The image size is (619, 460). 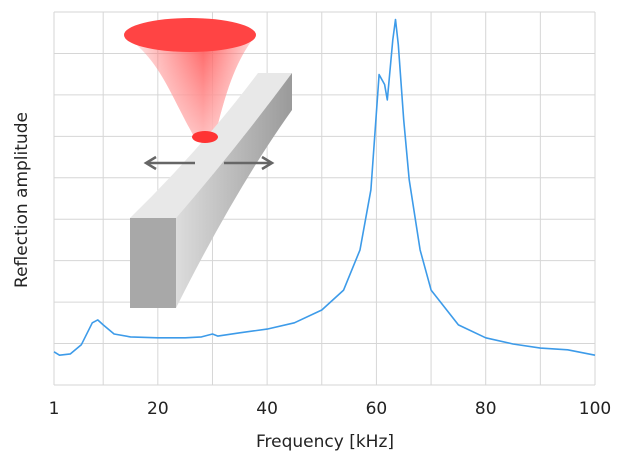 What do you see at coordinates (486, 409) in the screenshot?
I see `x-tick-label: 80` at bounding box center [486, 409].